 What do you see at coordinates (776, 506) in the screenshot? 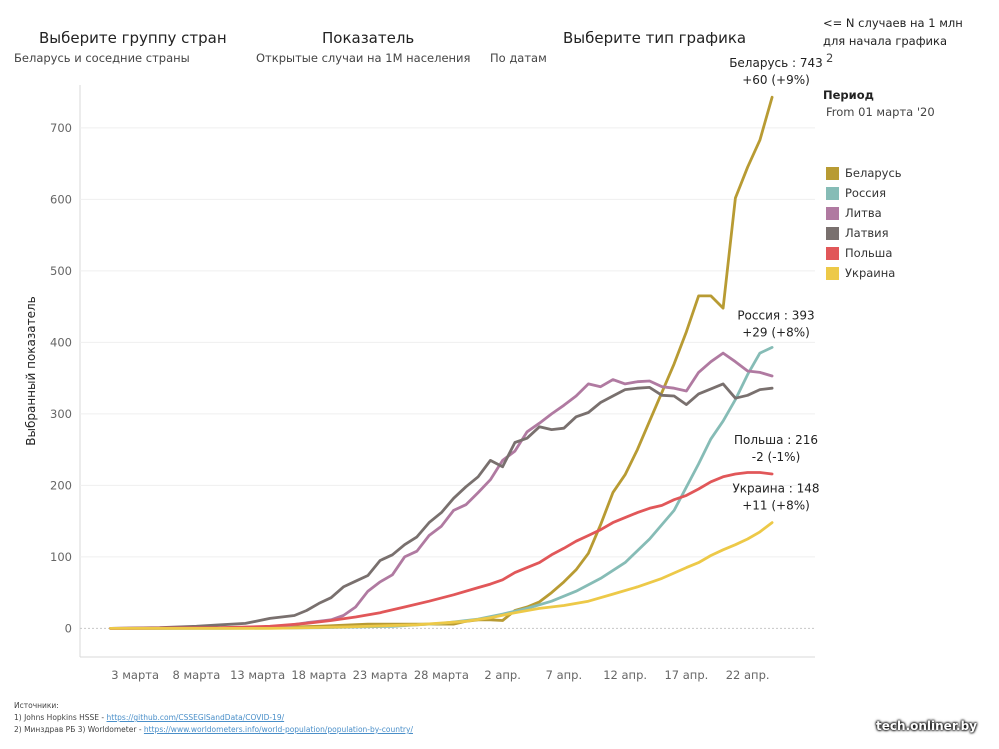
I see `annotation-5-change: +11 (+8%)` at bounding box center [776, 506].